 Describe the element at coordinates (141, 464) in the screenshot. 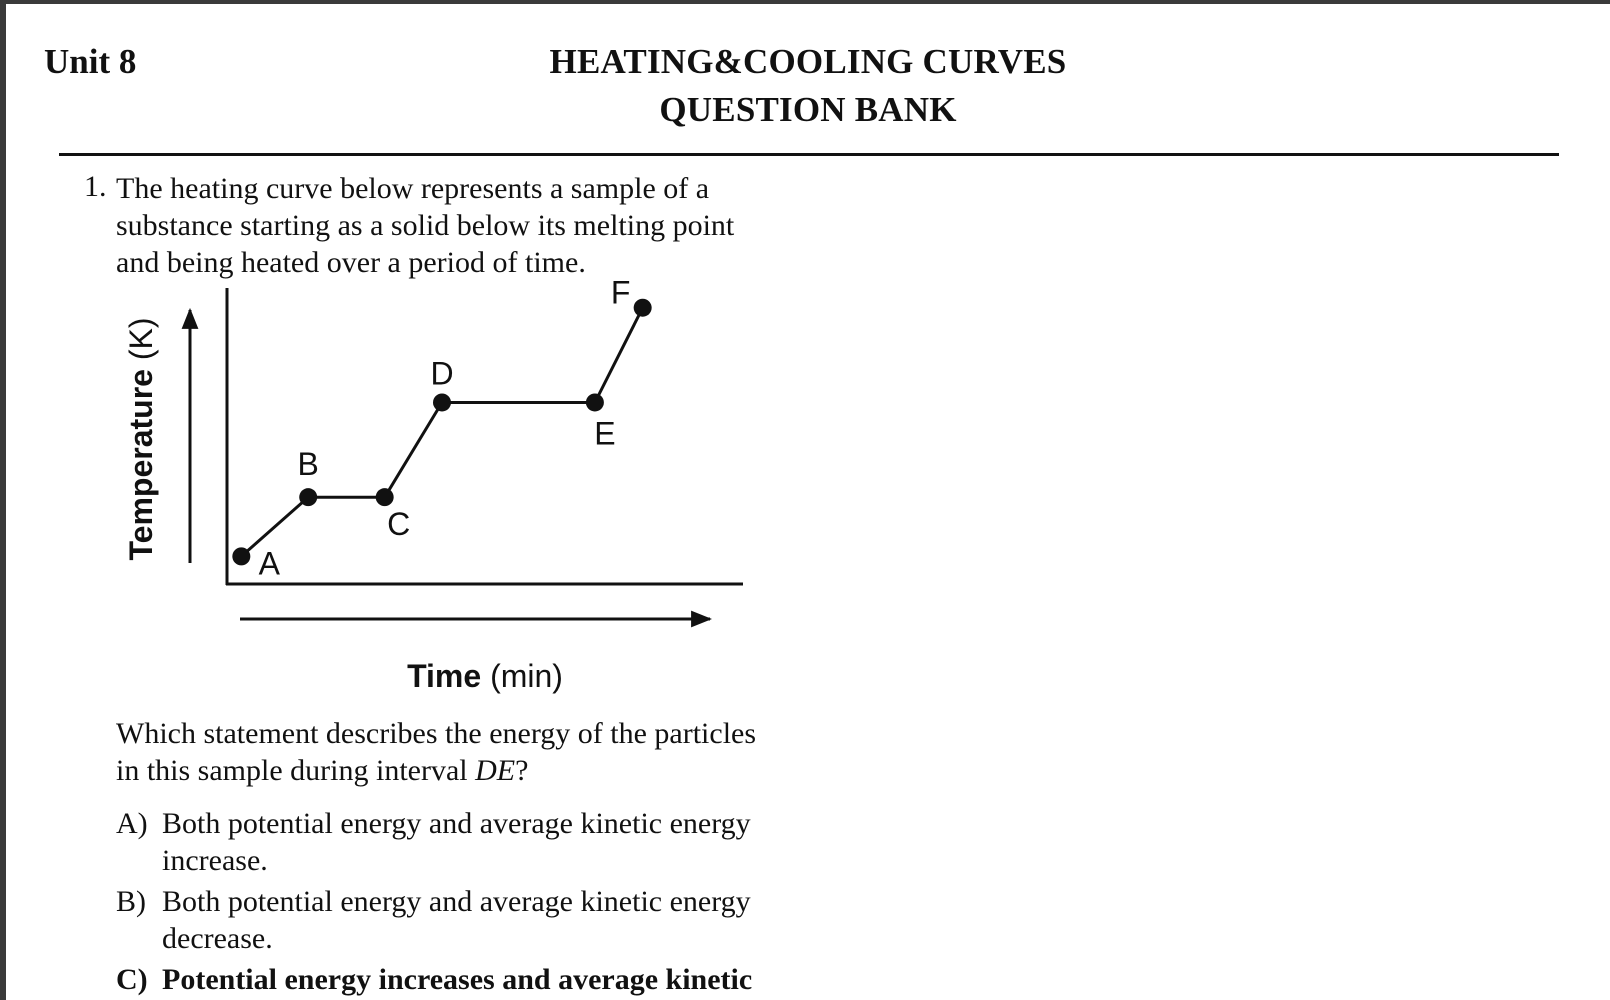

I see `y-axis-label-name: Temperature` at that location.